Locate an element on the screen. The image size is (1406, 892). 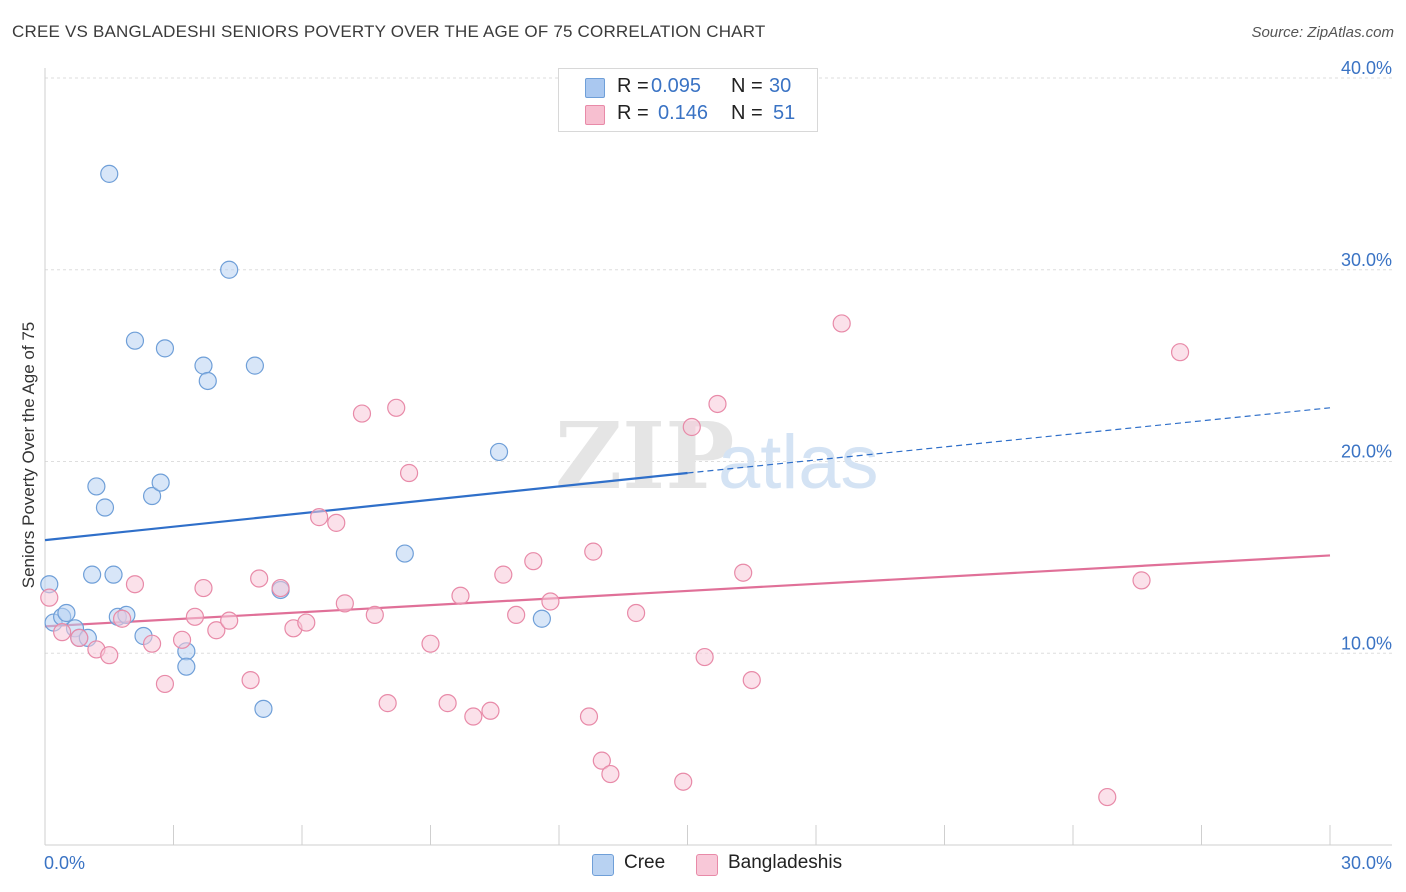
legend-row-cree: R = 0.095 N = 30 is located at coordinates (688, 88).